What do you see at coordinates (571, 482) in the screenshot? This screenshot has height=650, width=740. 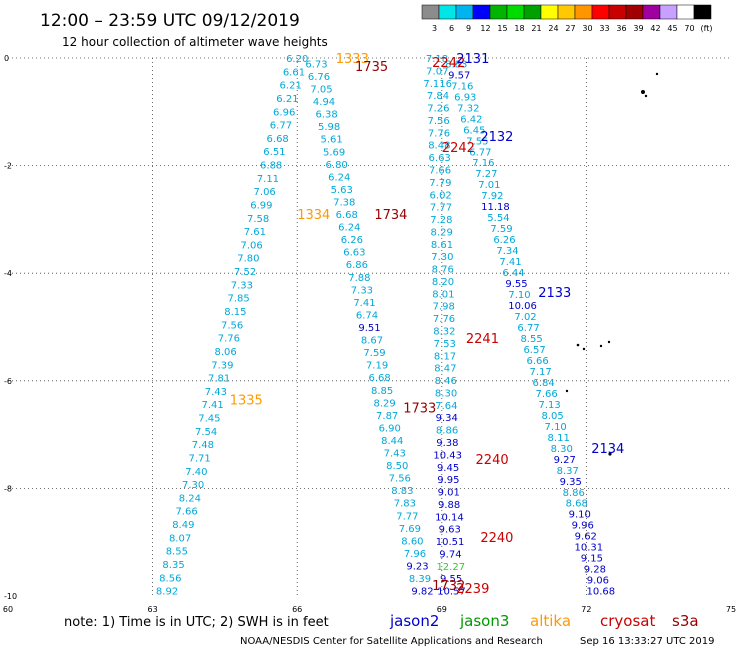 I see `wave-height-value: 9.35` at bounding box center [571, 482].